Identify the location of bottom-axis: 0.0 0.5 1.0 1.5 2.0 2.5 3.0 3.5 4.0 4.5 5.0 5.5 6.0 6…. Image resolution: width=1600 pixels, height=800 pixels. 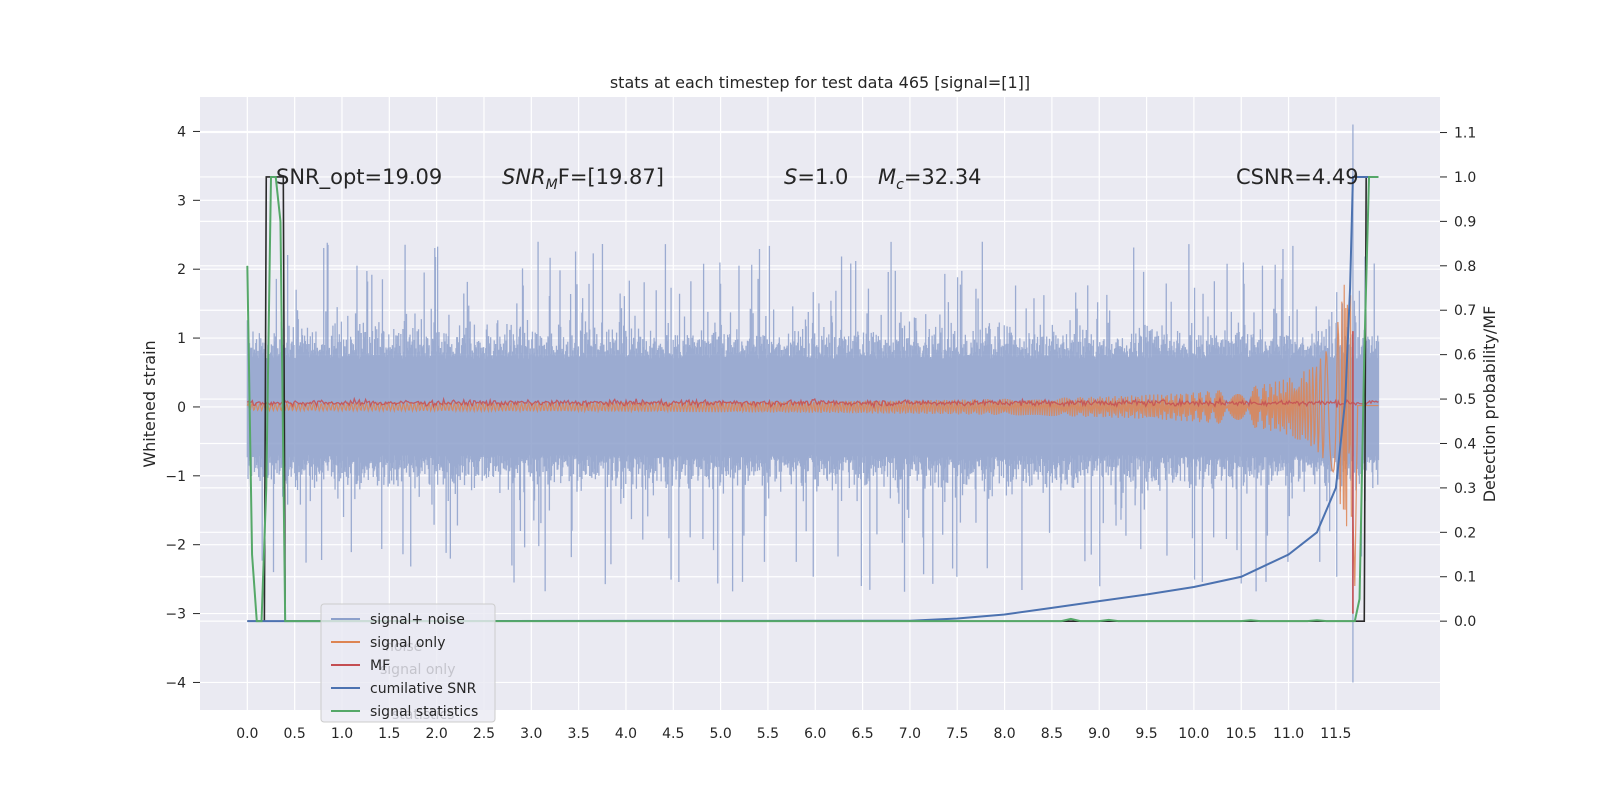
(793, 734).